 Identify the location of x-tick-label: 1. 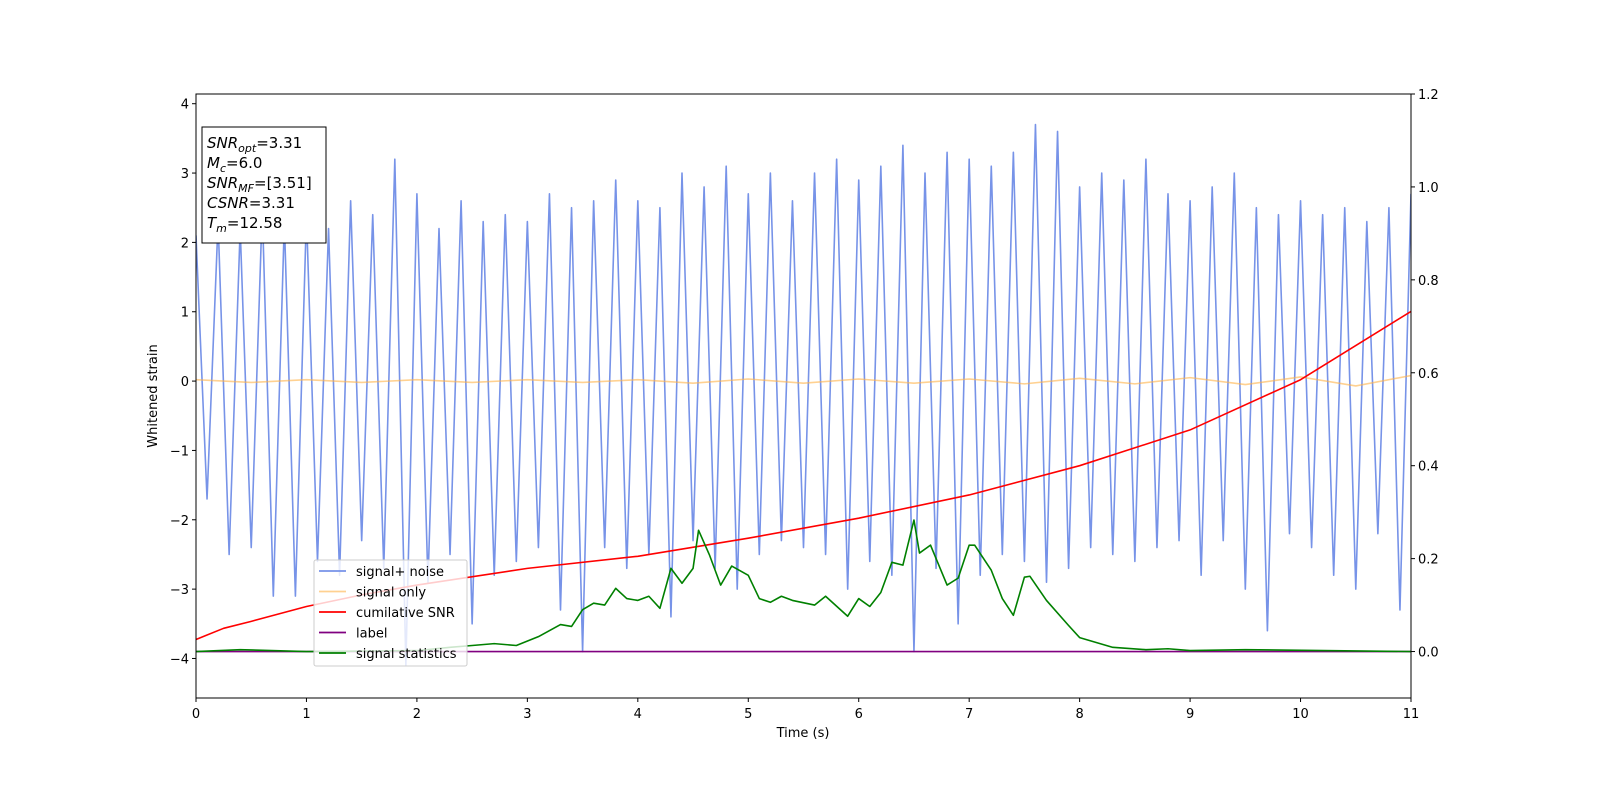
(306, 714).